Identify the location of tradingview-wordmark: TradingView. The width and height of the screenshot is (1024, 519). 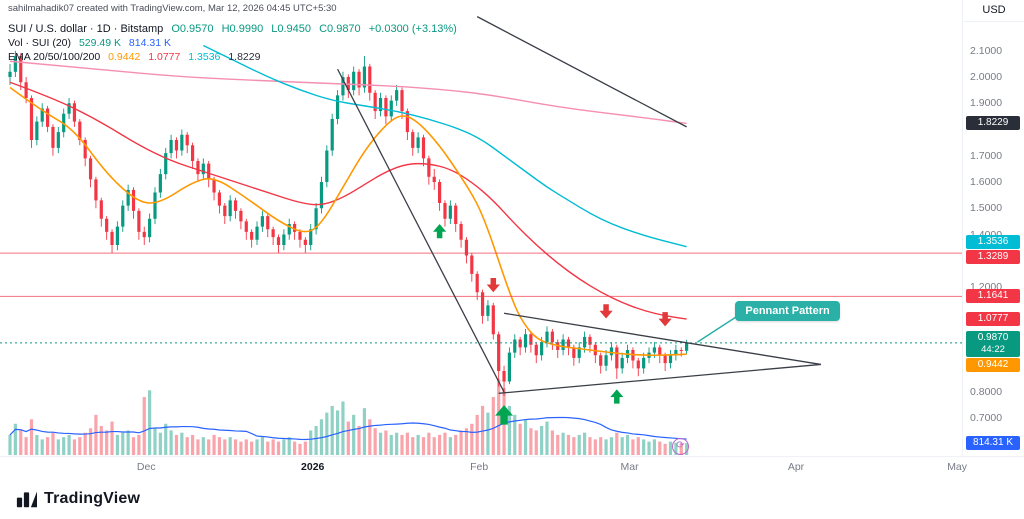
(92, 498).